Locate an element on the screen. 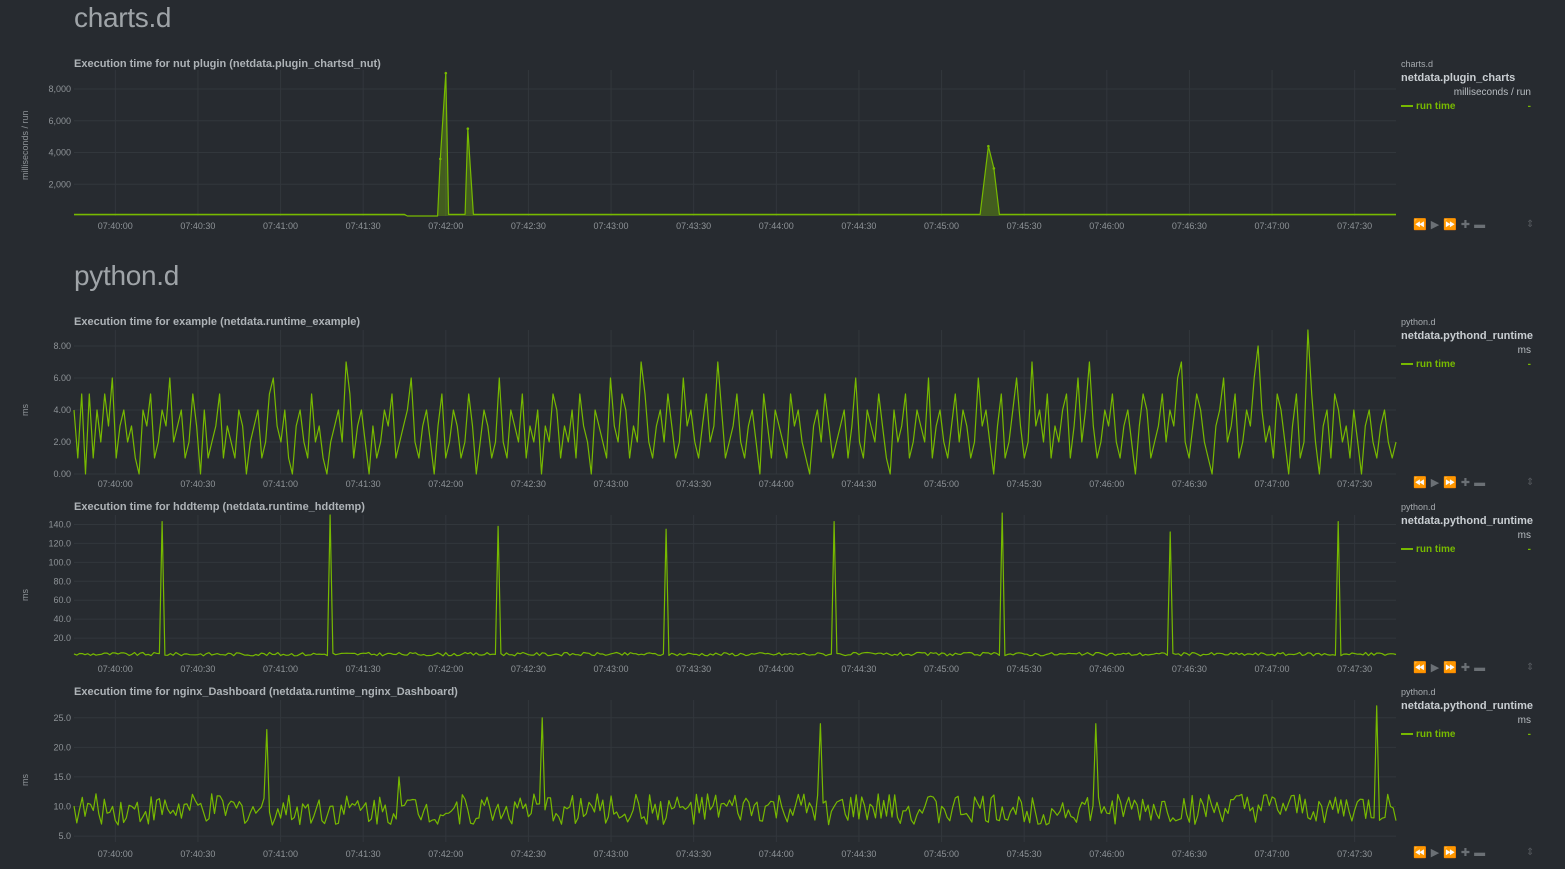 The image size is (1565, 869). y-tick-label: 80.0 is located at coordinates (62, 581).